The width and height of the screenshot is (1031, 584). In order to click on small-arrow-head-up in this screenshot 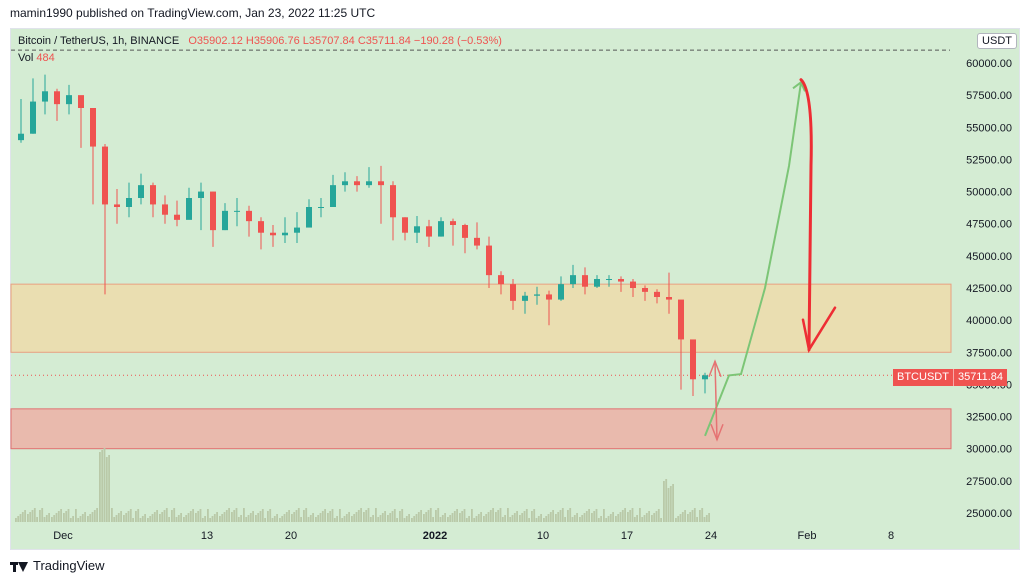, I will do `click(715, 368)`.